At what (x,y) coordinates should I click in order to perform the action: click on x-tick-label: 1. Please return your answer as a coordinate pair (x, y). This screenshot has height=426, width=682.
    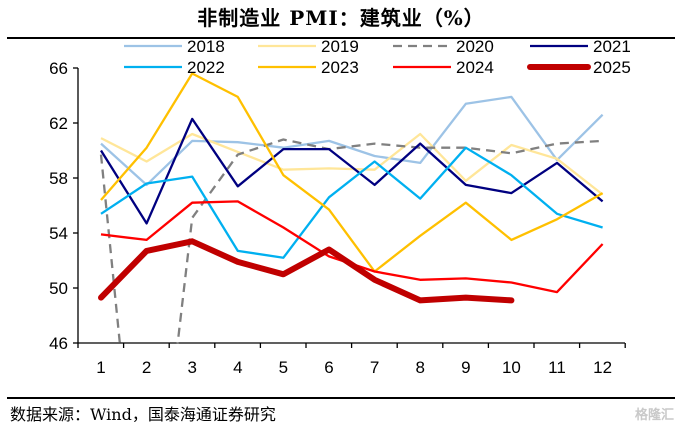
    Looking at the image, I should click on (100, 367).